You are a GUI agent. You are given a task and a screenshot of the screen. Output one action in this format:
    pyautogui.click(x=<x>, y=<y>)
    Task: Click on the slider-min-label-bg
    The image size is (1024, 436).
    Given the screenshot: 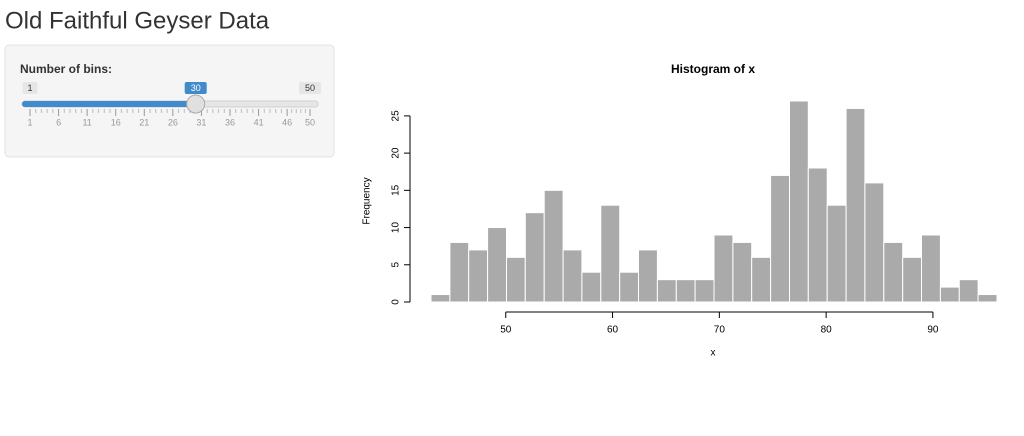 What is the action you would take?
    pyautogui.click(x=30, y=88)
    